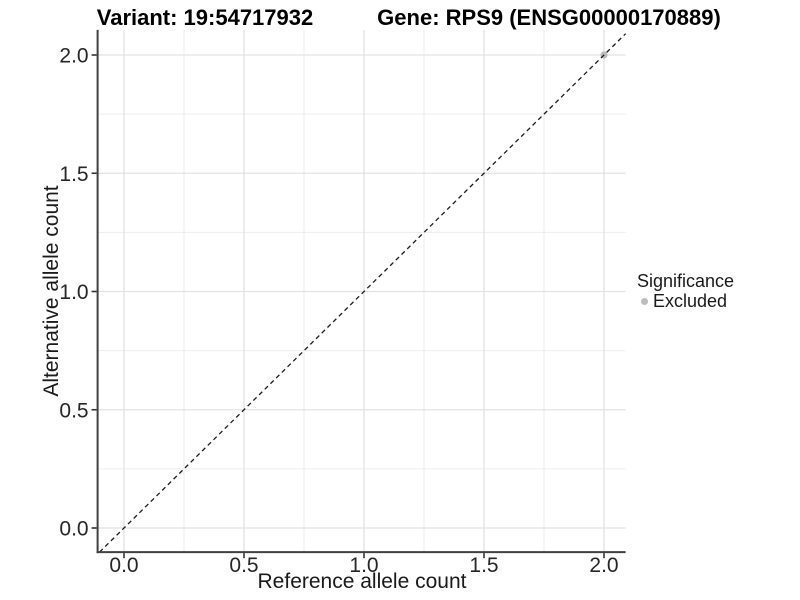 This screenshot has height=600, width=800. I want to click on y-tick-label: 1.0, so click(73, 292).